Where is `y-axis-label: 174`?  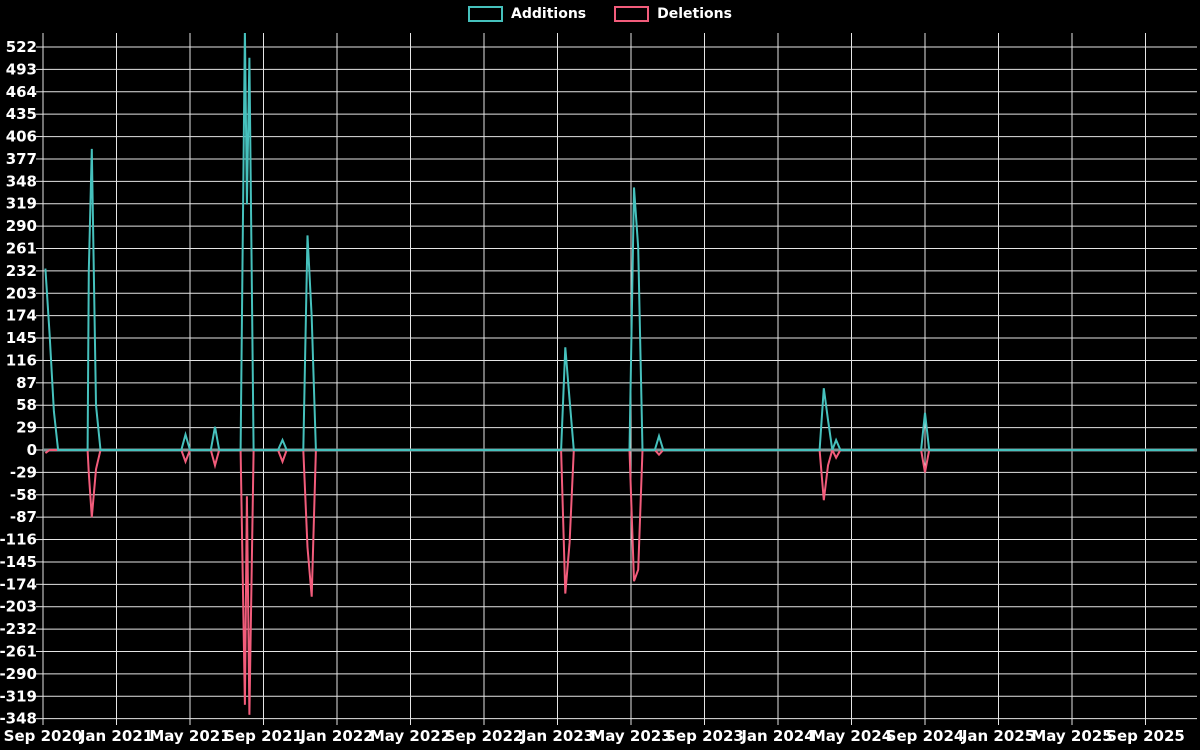 y-axis-label: 174 is located at coordinates (21, 316).